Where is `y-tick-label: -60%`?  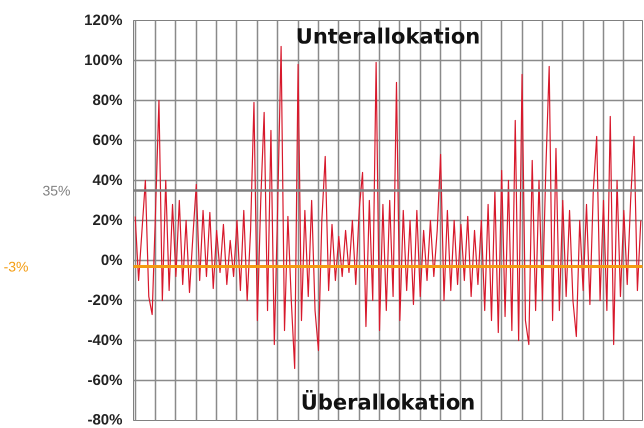 y-tick-label: -60% is located at coordinates (105, 380).